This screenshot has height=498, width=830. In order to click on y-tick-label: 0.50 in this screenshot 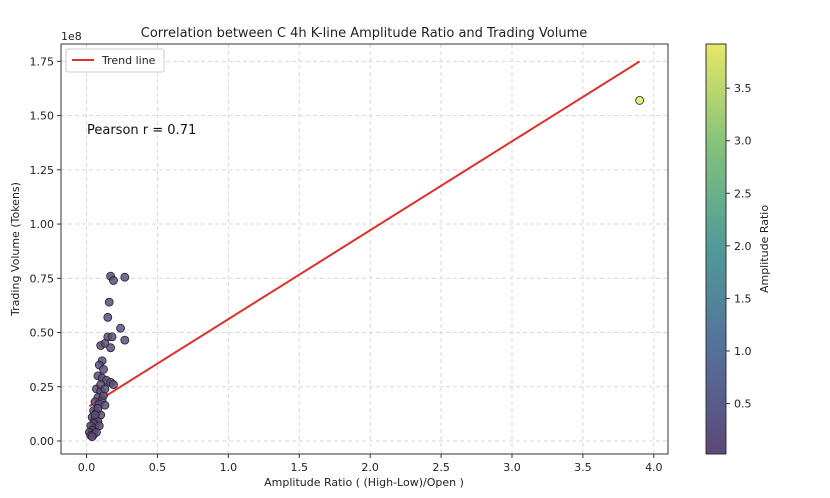, I will do `click(42, 333)`.